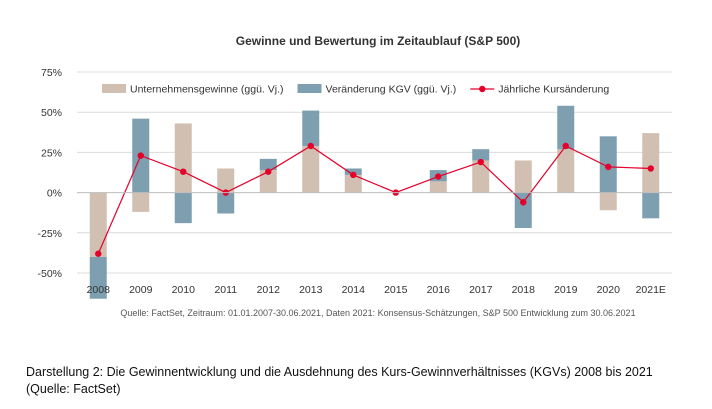  I want to click on x-tick-label: 2008, so click(99, 290).